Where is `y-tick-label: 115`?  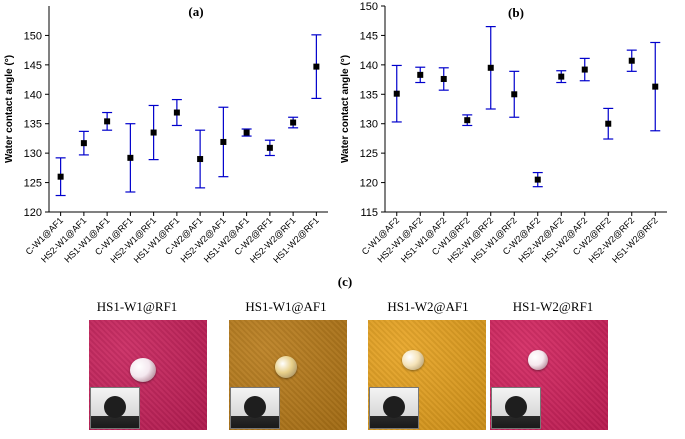 y-tick-label: 115 is located at coordinates (369, 213).